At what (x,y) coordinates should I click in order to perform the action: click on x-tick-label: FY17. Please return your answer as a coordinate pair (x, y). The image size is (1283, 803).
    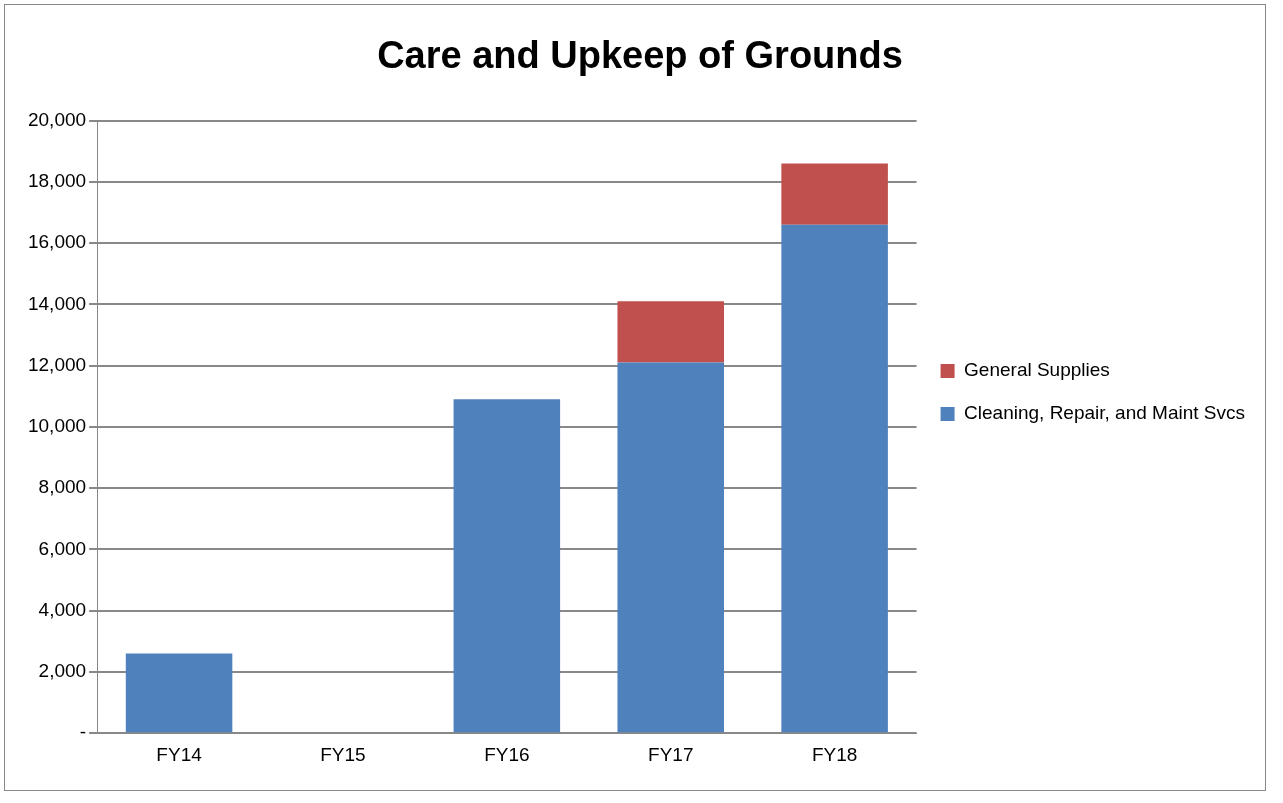
    Looking at the image, I should click on (671, 754).